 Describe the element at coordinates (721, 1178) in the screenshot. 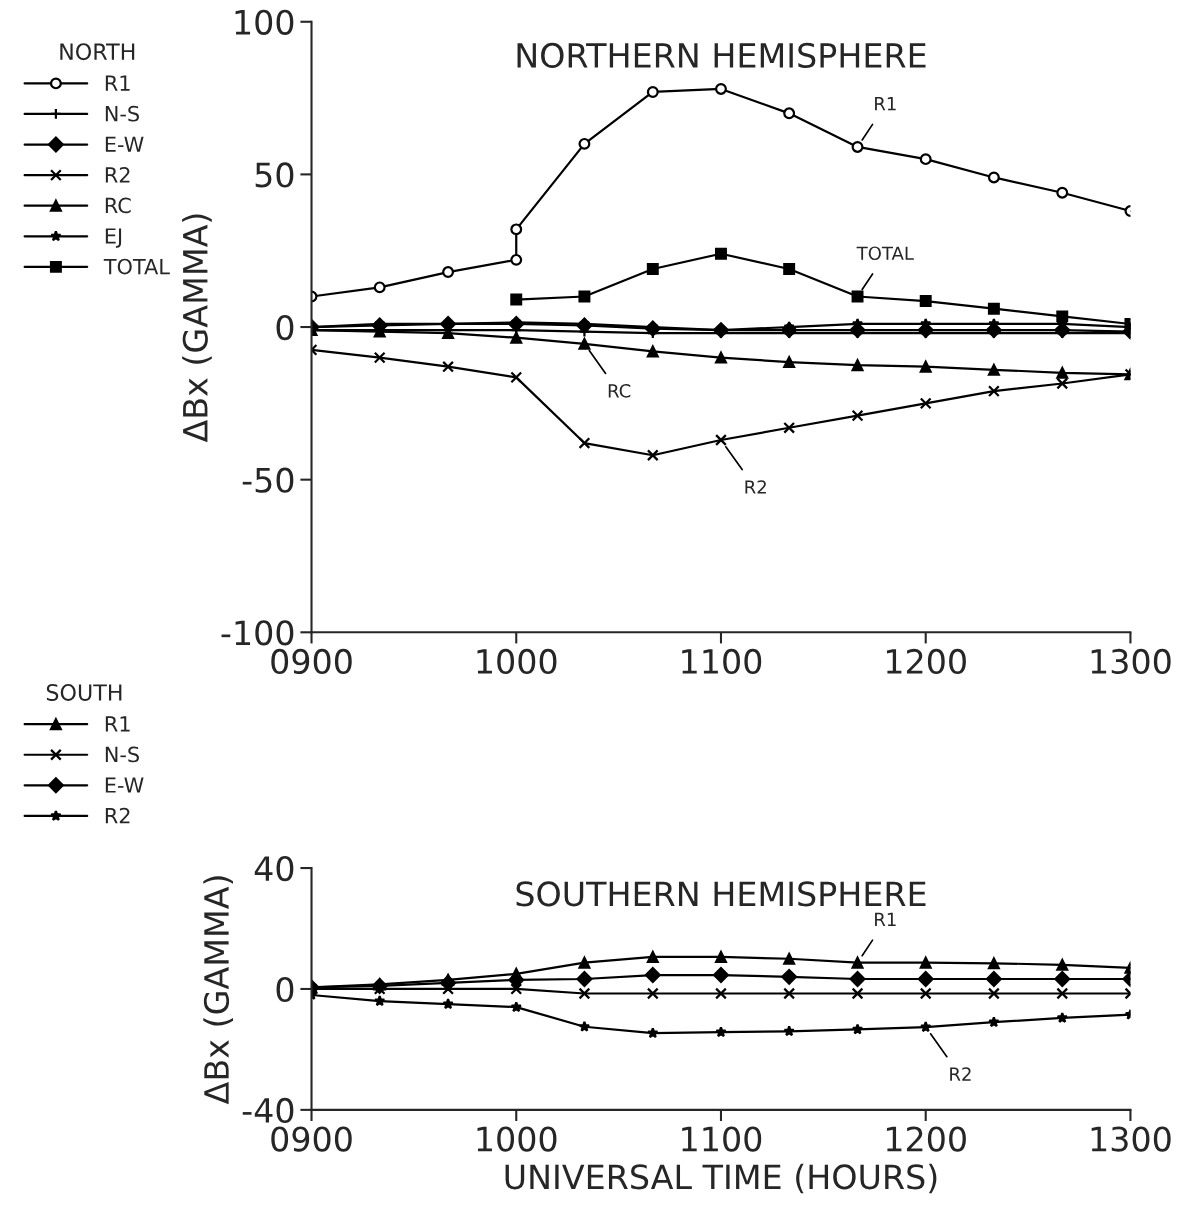

I see `x-axis-title: UNIVERSAL TIME (HOURS)` at that location.